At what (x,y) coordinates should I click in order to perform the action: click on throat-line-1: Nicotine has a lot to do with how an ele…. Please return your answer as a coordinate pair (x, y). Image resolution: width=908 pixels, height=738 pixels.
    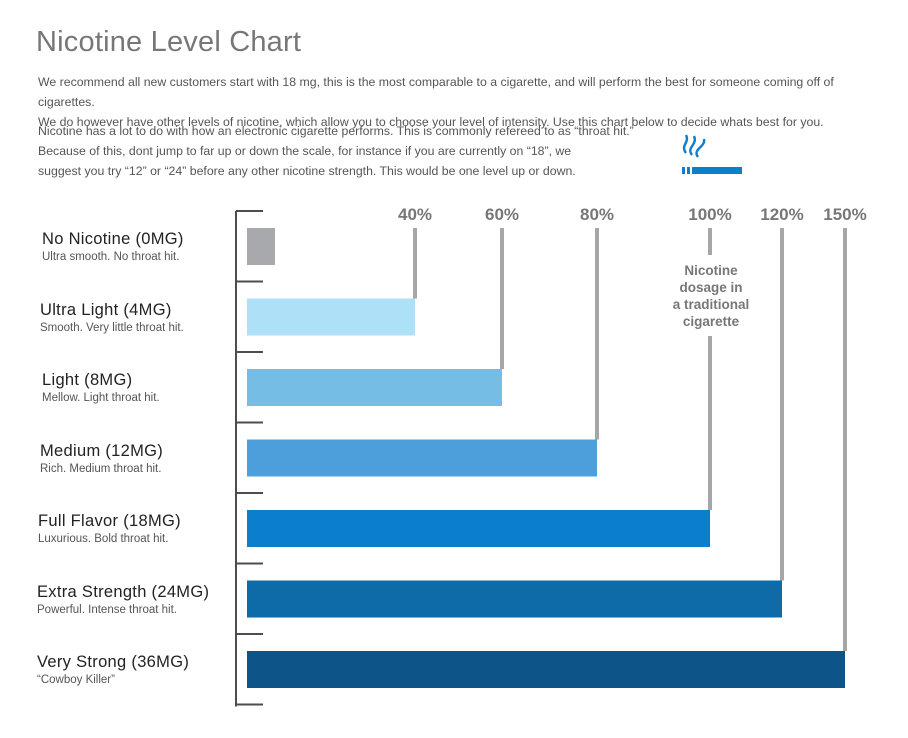
    Looking at the image, I should click on (336, 131).